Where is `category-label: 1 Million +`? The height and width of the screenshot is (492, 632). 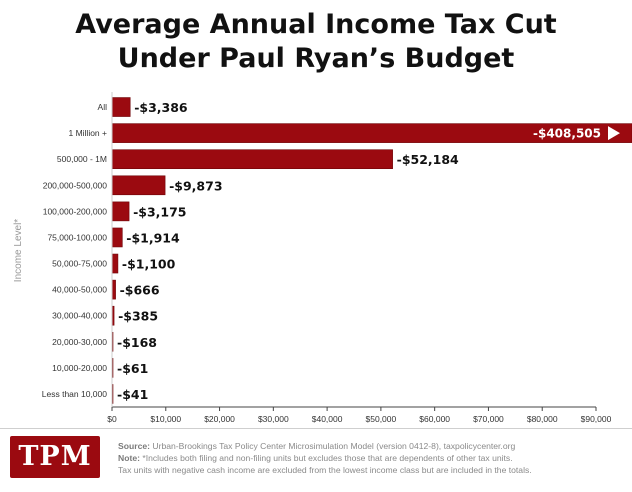 category-label: 1 Million + is located at coordinates (87, 133).